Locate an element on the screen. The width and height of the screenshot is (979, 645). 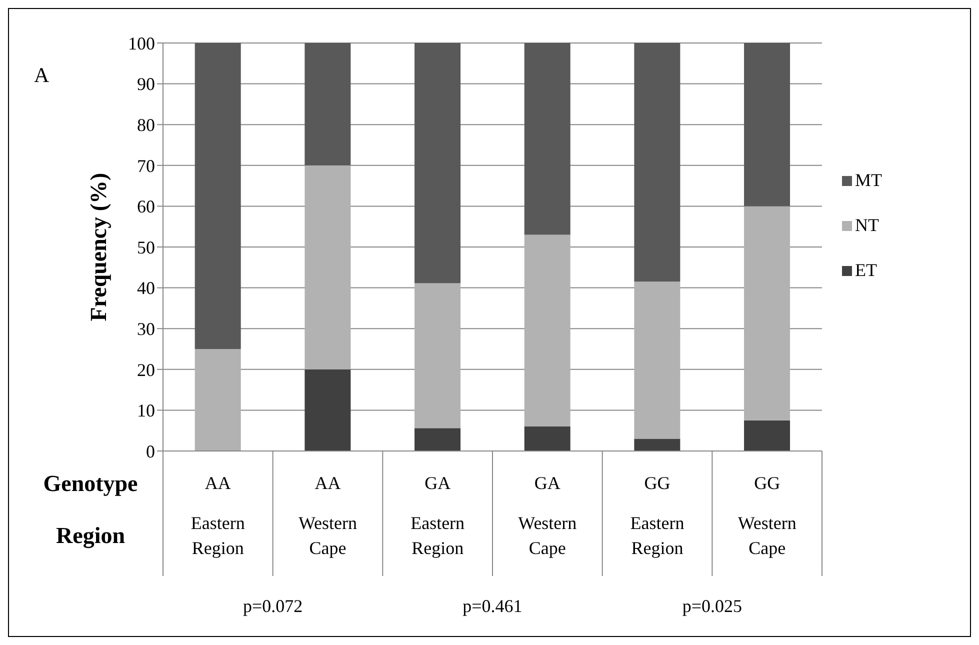
x-tick-label: GA Western Cape is located at coordinates (547, 515).